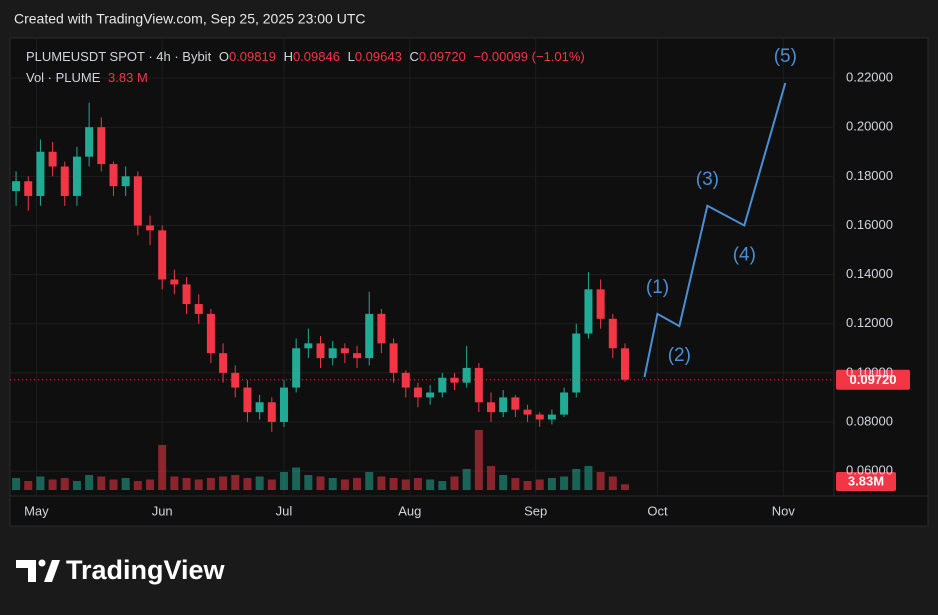 The width and height of the screenshot is (938, 615). What do you see at coordinates (657, 287) in the screenshot?
I see `wave-label: (1)` at bounding box center [657, 287].